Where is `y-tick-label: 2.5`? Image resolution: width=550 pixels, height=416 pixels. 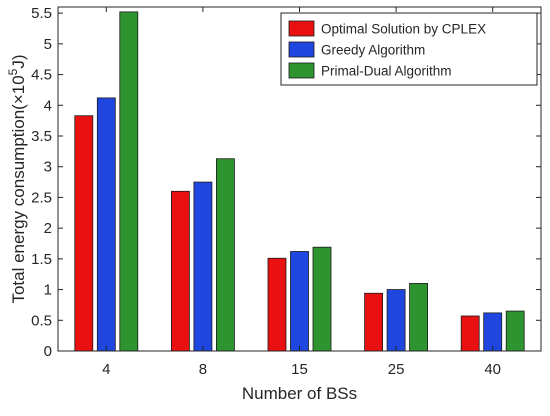
y-tick-label: 2.5 is located at coordinates (41, 197).